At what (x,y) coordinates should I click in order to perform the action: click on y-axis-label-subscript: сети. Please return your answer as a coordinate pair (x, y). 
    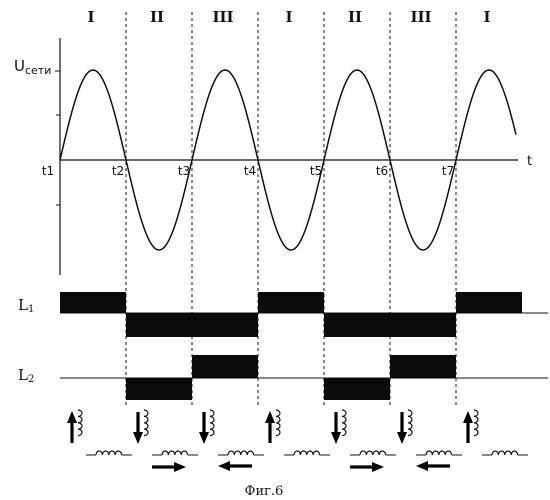
    Looking at the image, I should click on (38, 70).